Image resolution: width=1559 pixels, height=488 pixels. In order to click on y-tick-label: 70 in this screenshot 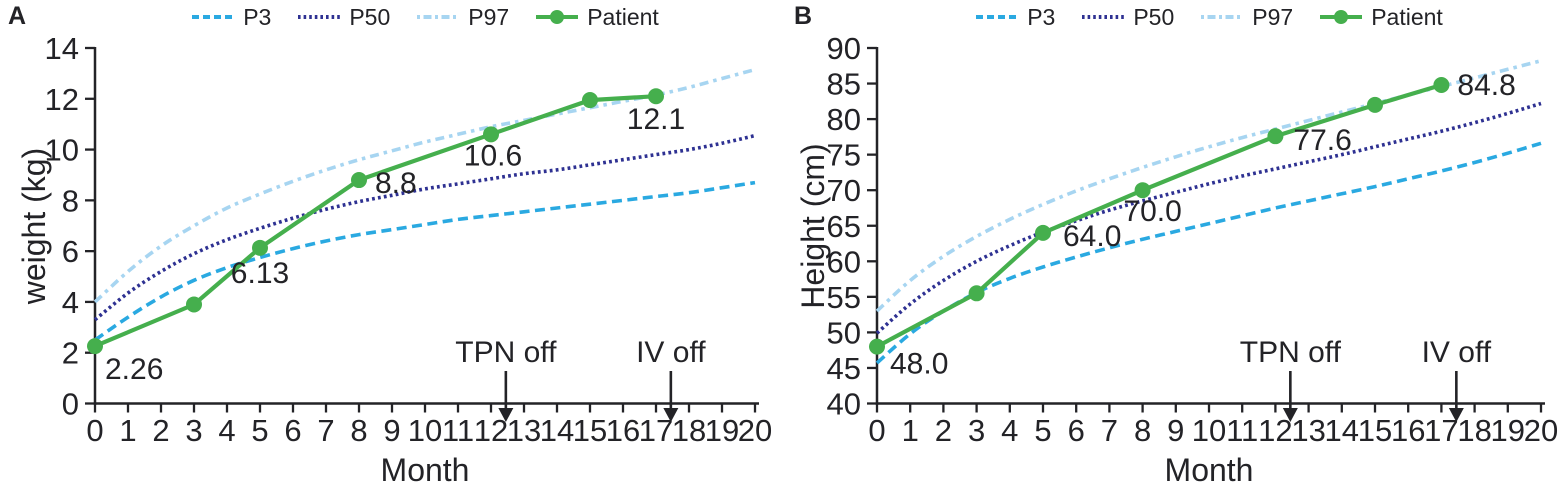, I will do `click(844, 190)`.